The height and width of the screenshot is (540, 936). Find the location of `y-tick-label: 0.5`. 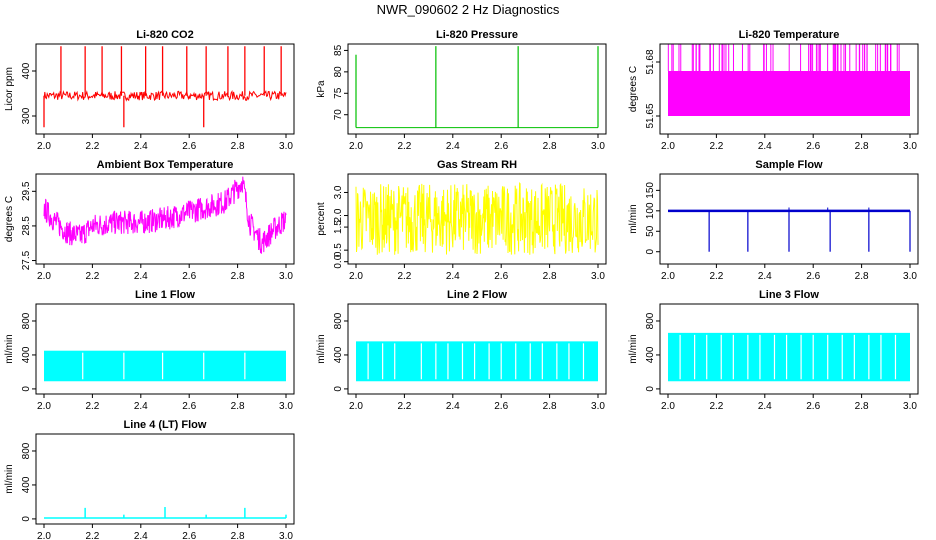

y-tick-label: 0.5 is located at coordinates (338, 250).